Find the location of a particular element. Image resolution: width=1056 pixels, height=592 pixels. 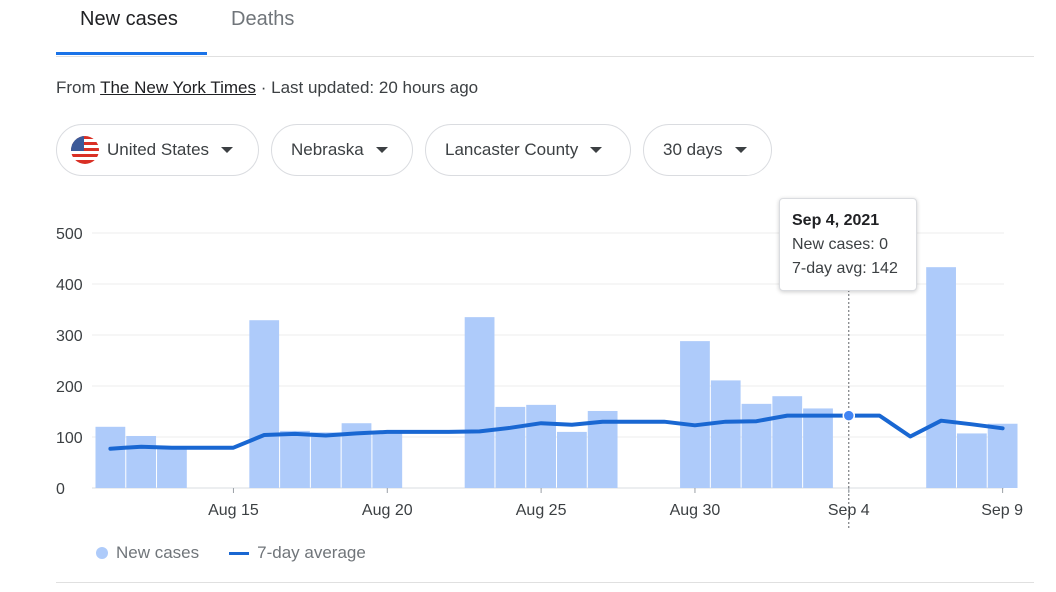

x-tick-label: Sep 9 is located at coordinates (1002, 510).